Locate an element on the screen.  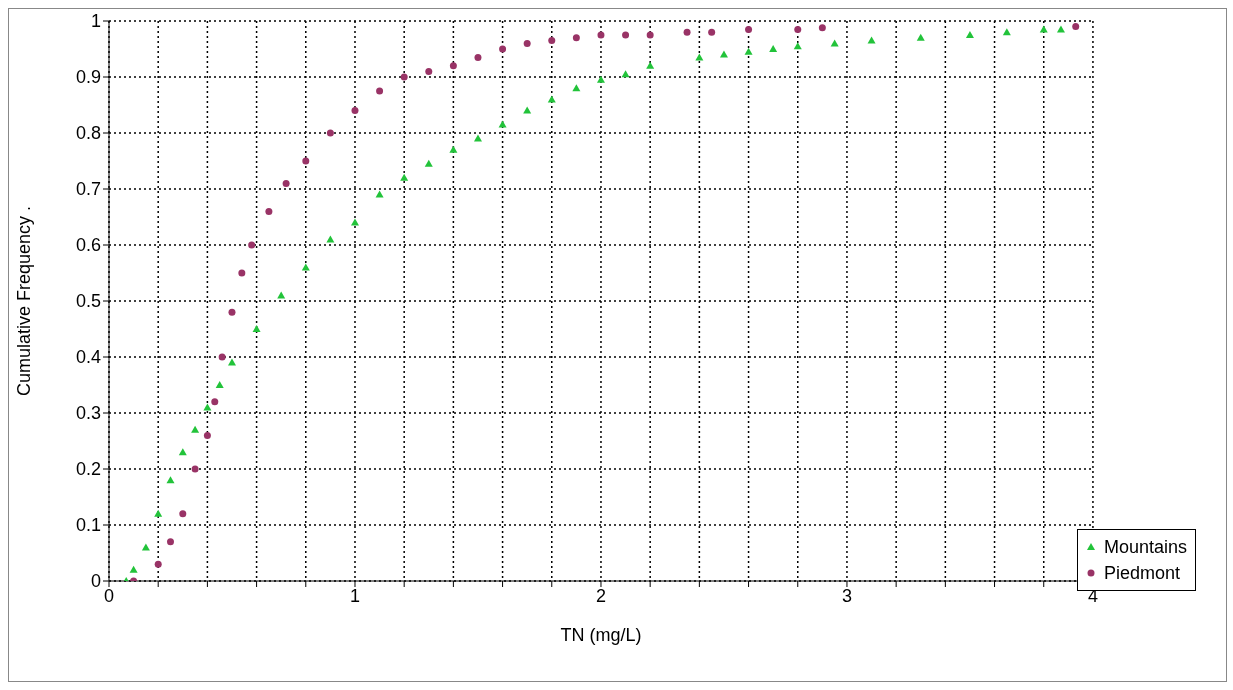
y-tick-label: 0.9 is located at coordinates (88, 77).